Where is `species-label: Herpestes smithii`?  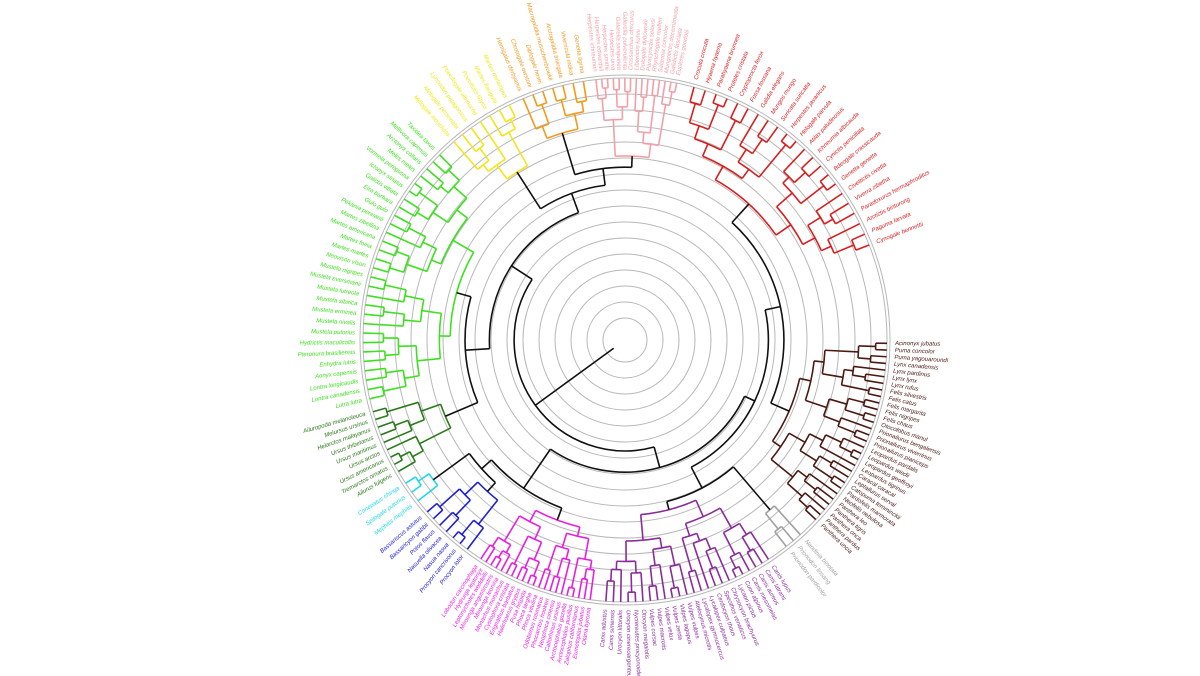
species-label: Herpestes smithii is located at coordinates (604, 48).